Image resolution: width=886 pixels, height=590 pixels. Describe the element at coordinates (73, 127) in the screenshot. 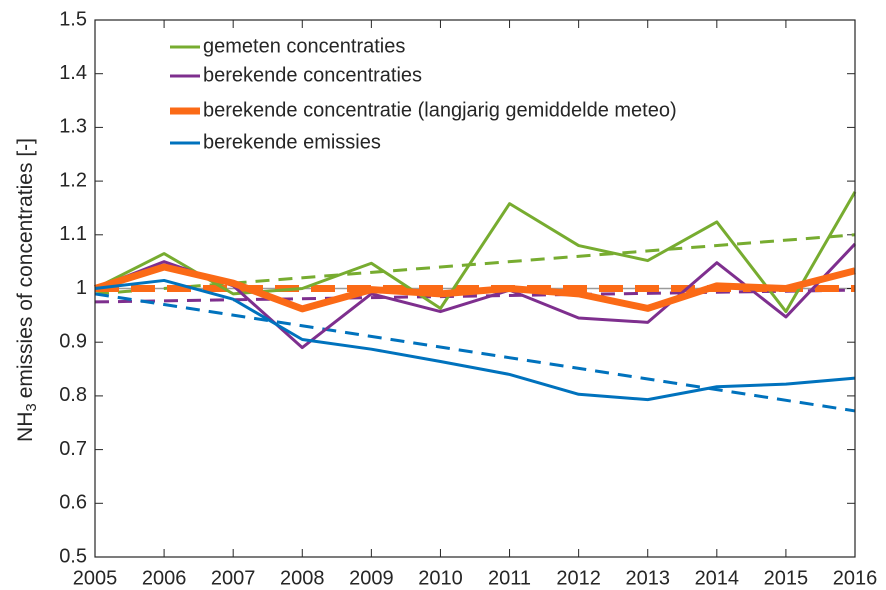

I see `y-tick-label: 1.3` at that location.